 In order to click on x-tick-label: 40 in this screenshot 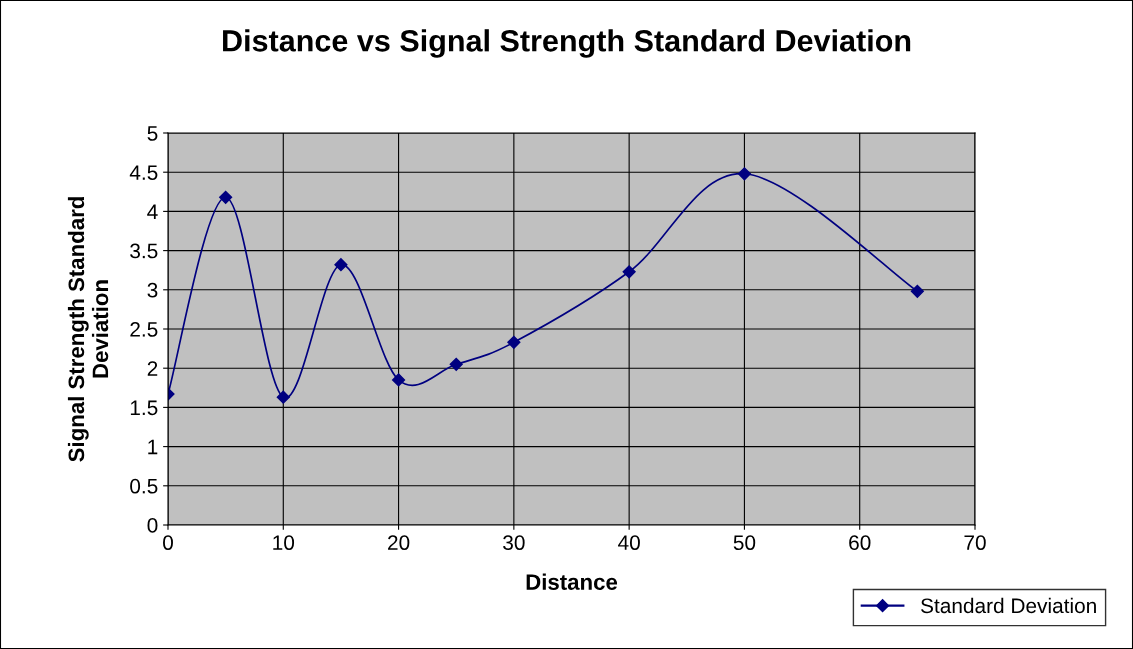, I will do `click(629, 543)`.